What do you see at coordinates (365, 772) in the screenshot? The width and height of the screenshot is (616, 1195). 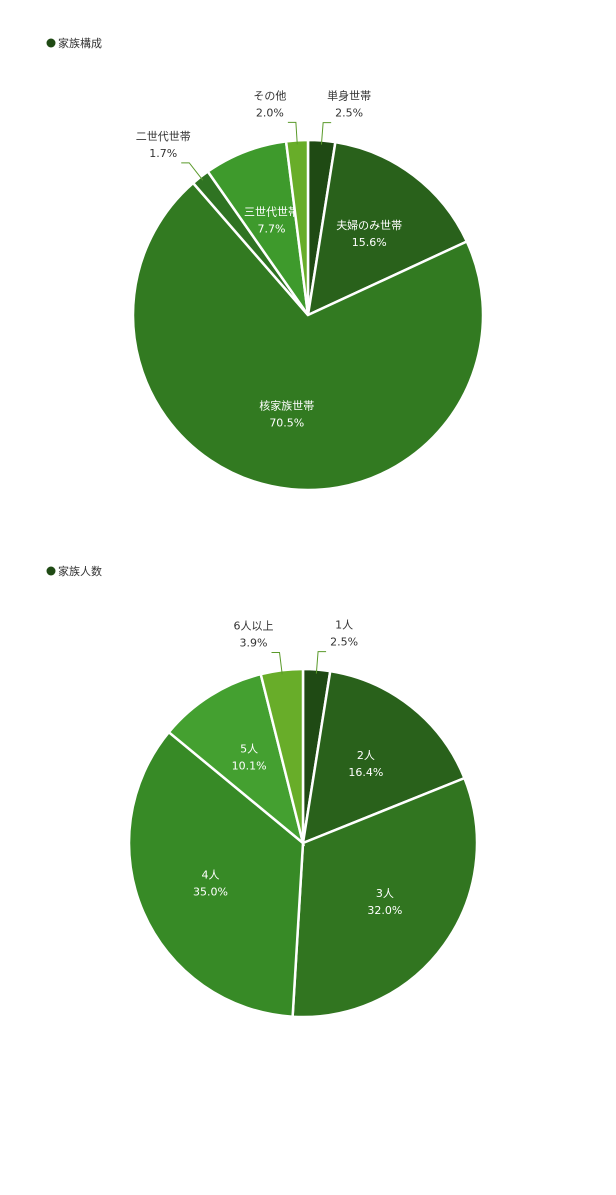 I see `slice-value-label: 16.4%` at bounding box center [365, 772].